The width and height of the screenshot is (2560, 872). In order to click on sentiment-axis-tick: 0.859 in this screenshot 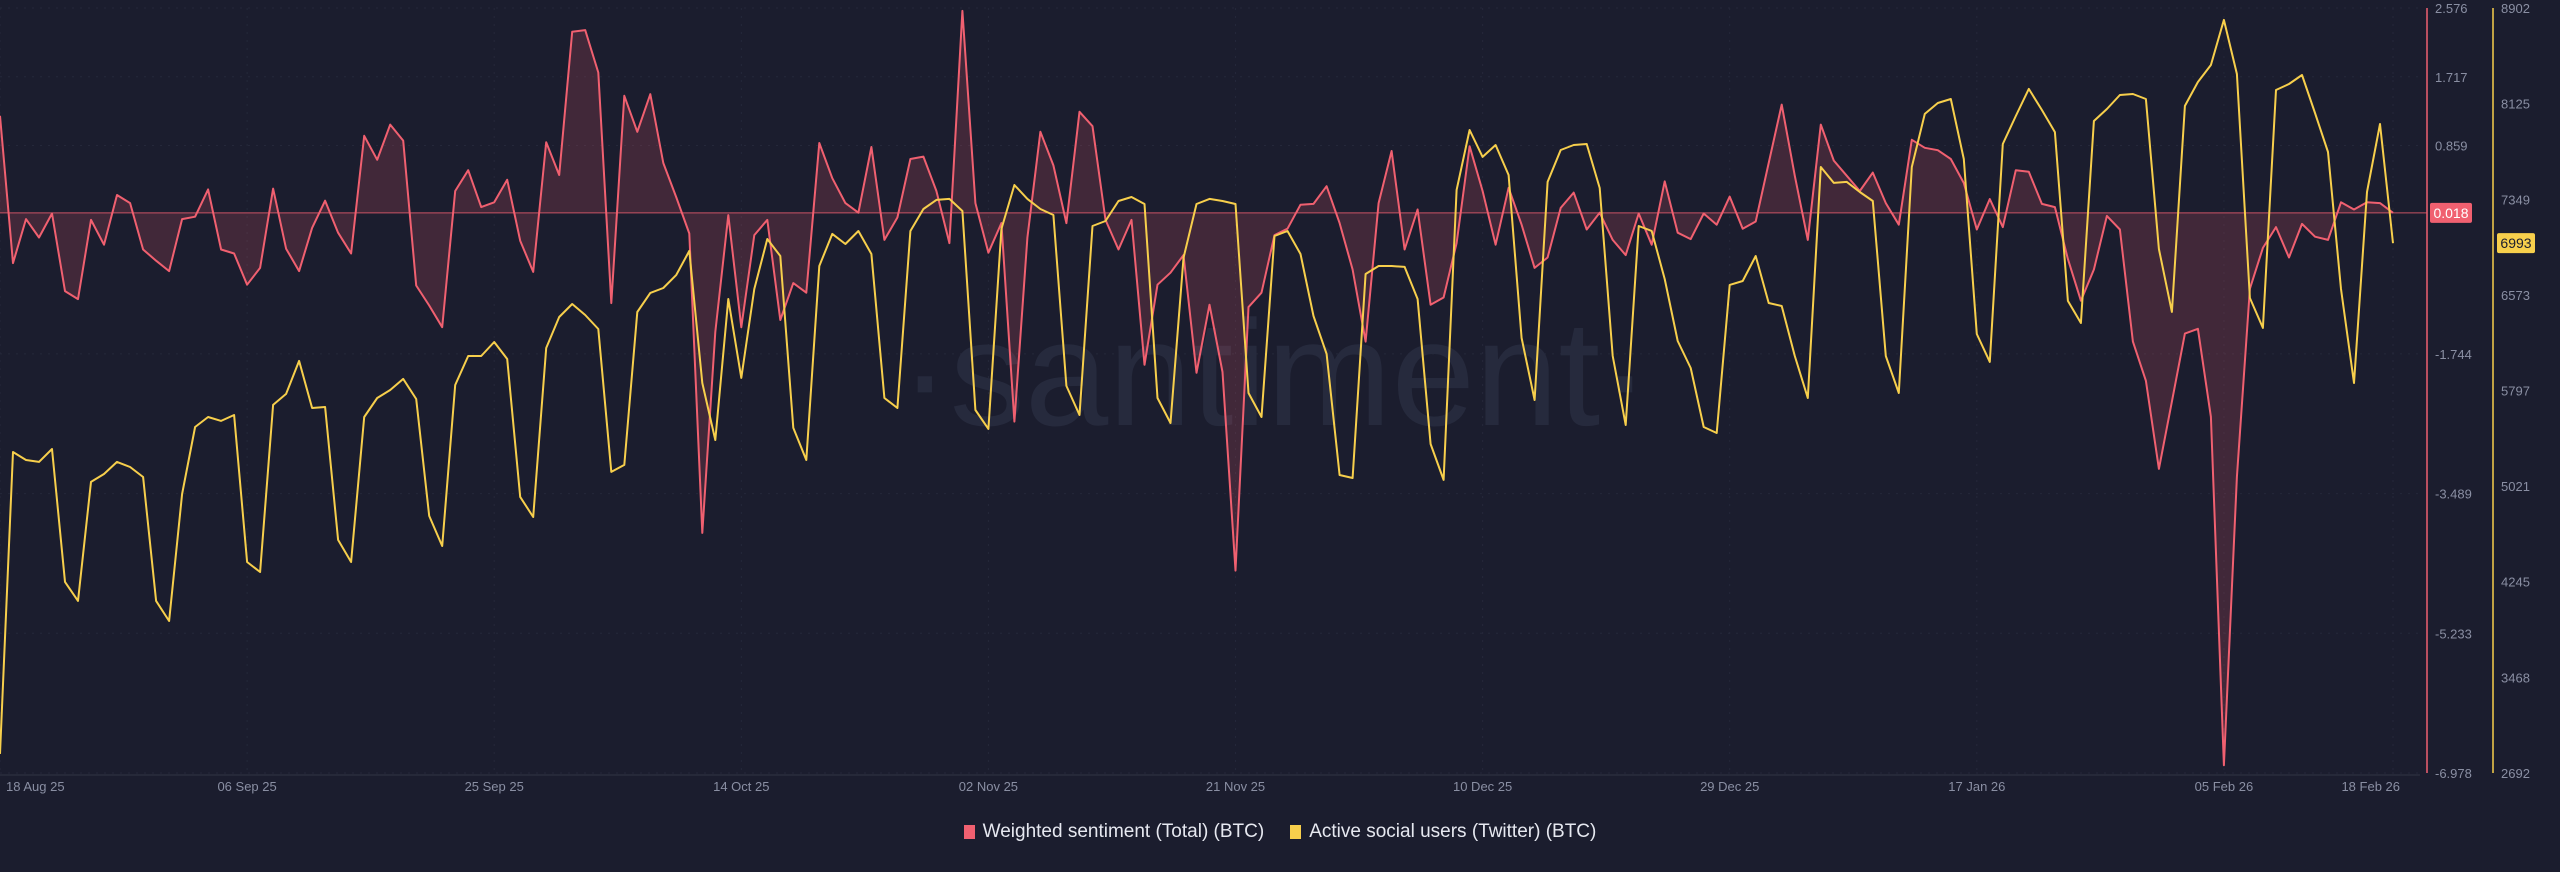, I will do `click(2451, 145)`.